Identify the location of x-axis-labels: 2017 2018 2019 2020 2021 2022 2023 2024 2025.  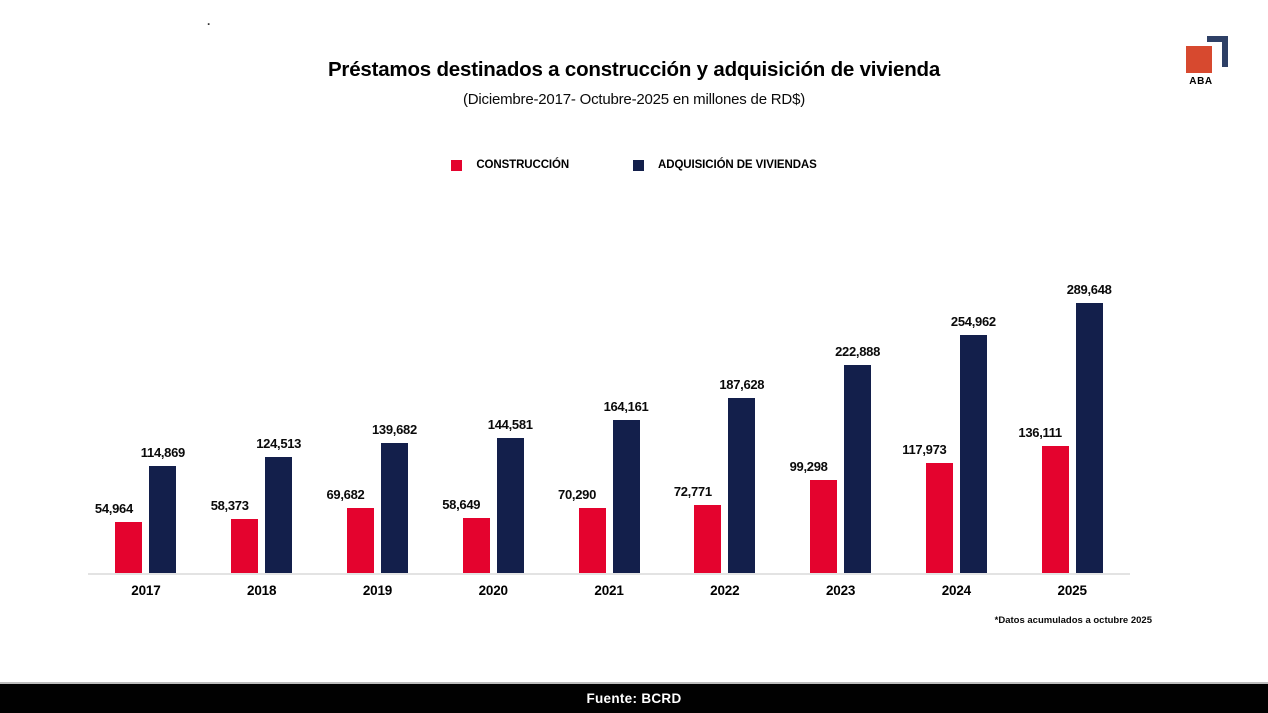
(609, 590).